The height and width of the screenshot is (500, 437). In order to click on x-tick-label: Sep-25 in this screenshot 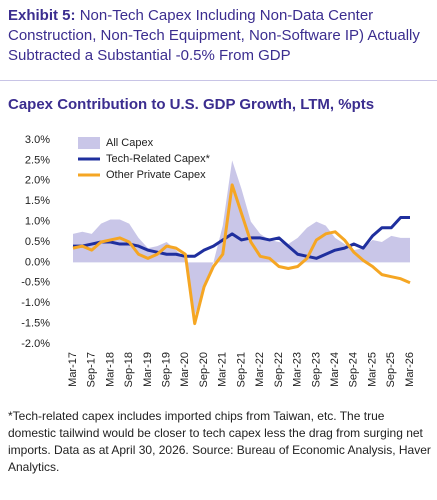, I will do `click(391, 369)`.